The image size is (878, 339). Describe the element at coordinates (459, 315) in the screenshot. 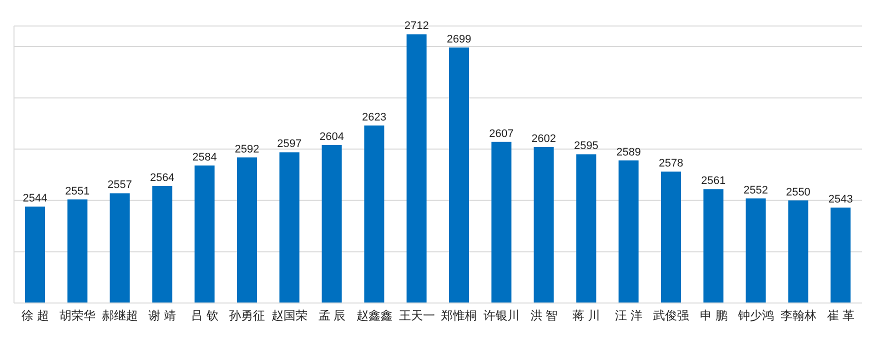

I see `x-tick-label: 郑惟桐` at that location.